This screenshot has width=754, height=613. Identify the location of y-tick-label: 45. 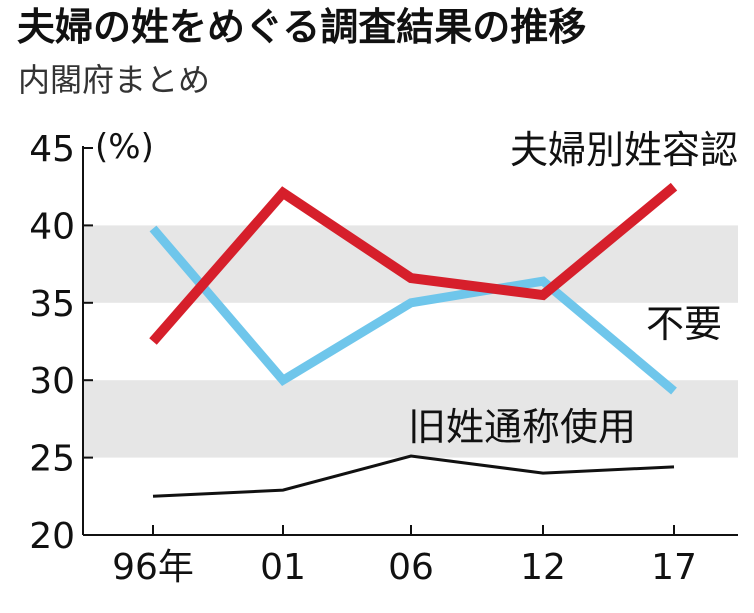
(52, 149).